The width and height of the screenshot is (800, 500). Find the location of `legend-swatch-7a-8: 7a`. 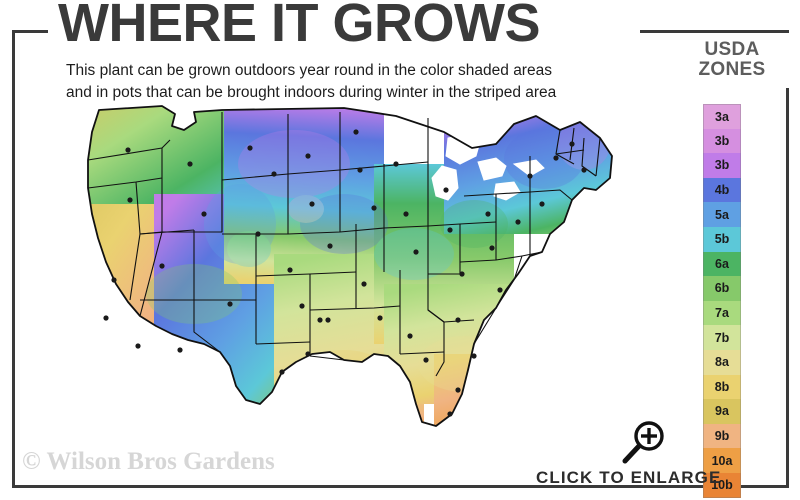

legend-swatch-7a-8: 7a is located at coordinates (722, 313).